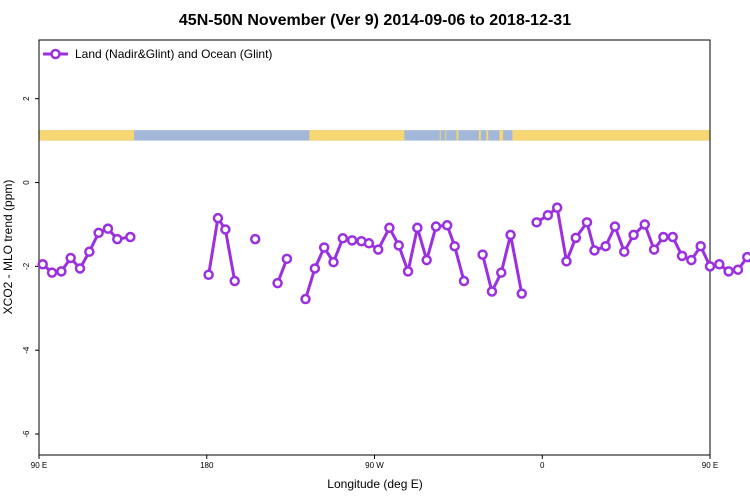 The image size is (750, 500). What do you see at coordinates (222, 249) in the screenshot?
I see `series-line` at bounding box center [222, 249].